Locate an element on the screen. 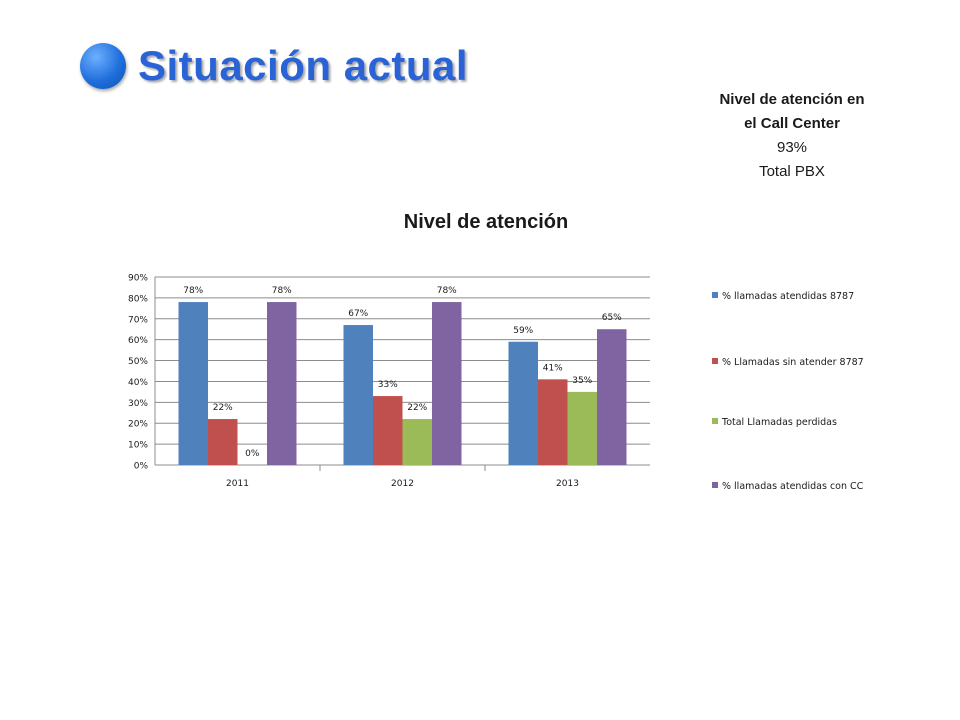 The image size is (960, 720). y-tick-label: 50% is located at coordinates (138, 362).